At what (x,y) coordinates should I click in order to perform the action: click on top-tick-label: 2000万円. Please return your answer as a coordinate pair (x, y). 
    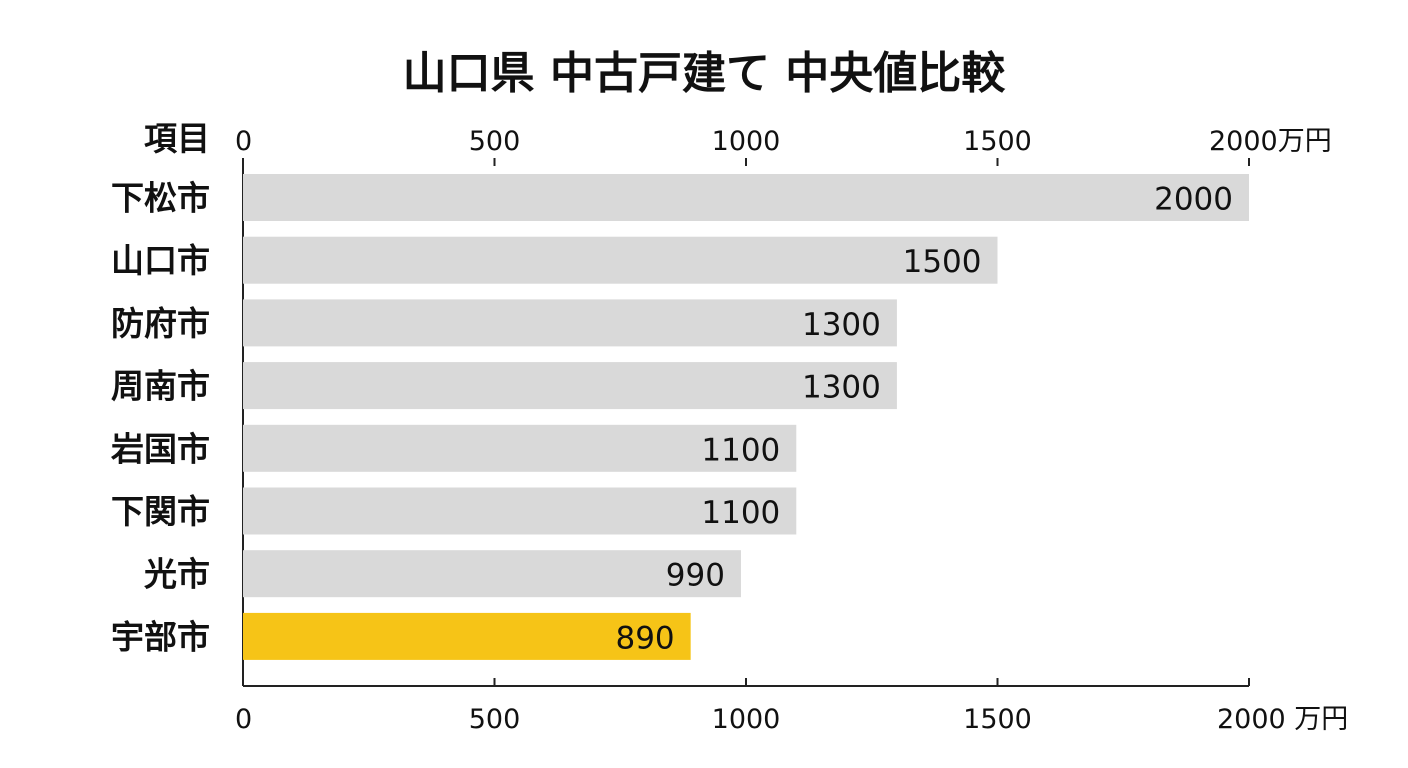
    Looking at the image, I should click on (1270, 141).